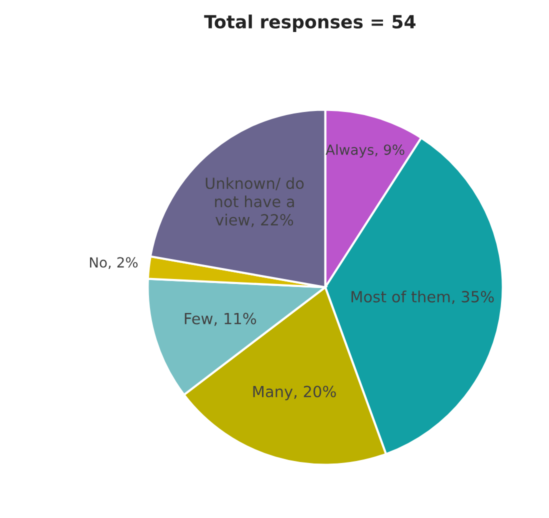 Image resolution: width=549 pixels, height=518 pixels. What do you see at coordinates (310, 23) in the screenshot?
I see `chart-title: Total responses = 54` at bounding box center [310, 23].